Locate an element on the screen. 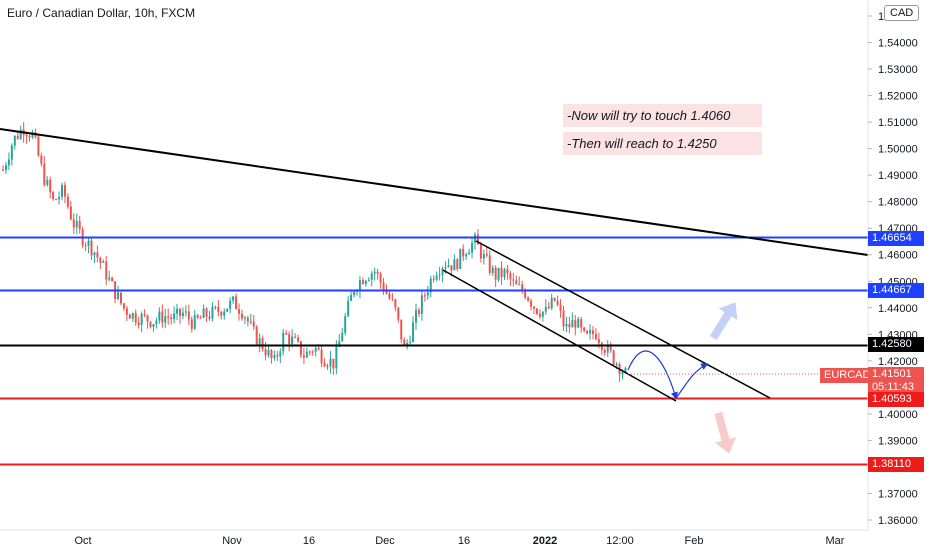 The height and width of the screenshot is (550, 932). x-tick-label: 16 is located at coordinates (309, 541).